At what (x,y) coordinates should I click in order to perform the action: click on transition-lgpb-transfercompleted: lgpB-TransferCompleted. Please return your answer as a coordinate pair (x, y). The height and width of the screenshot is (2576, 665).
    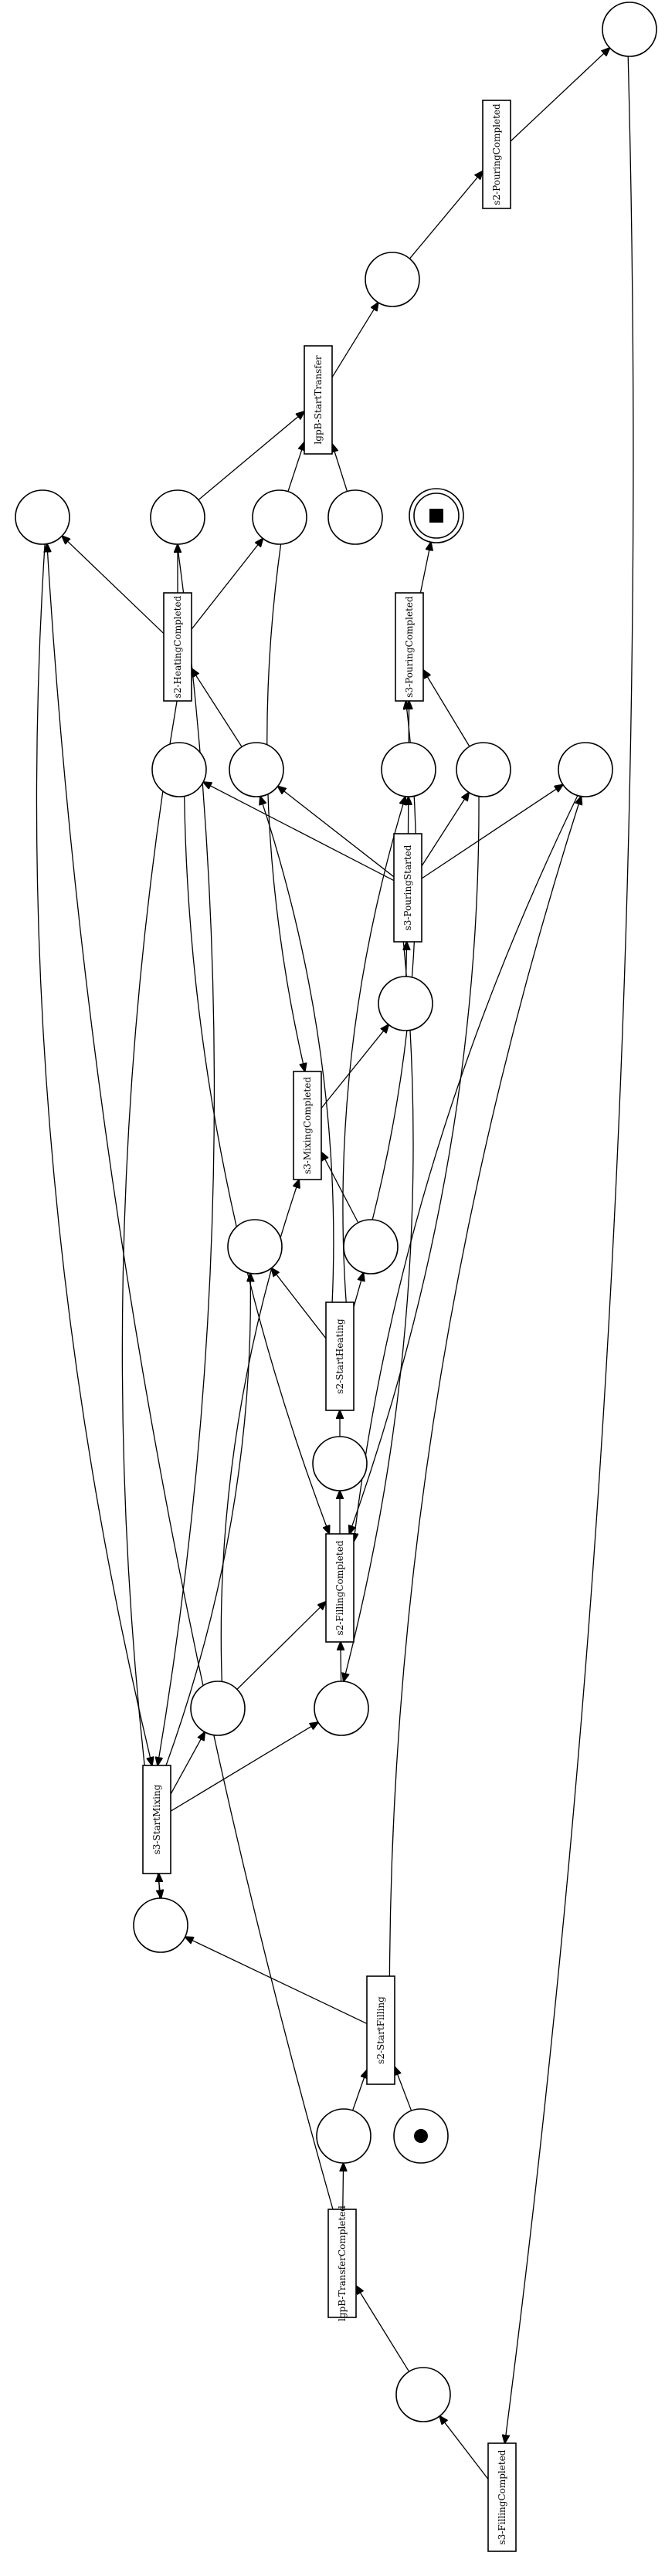
    Looking at the image, I should click on (342, 2263).